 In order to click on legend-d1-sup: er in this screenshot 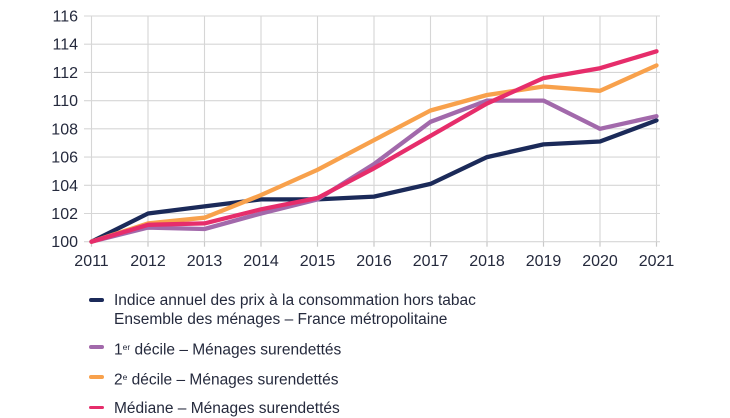, I will do `click(126, 347)`.